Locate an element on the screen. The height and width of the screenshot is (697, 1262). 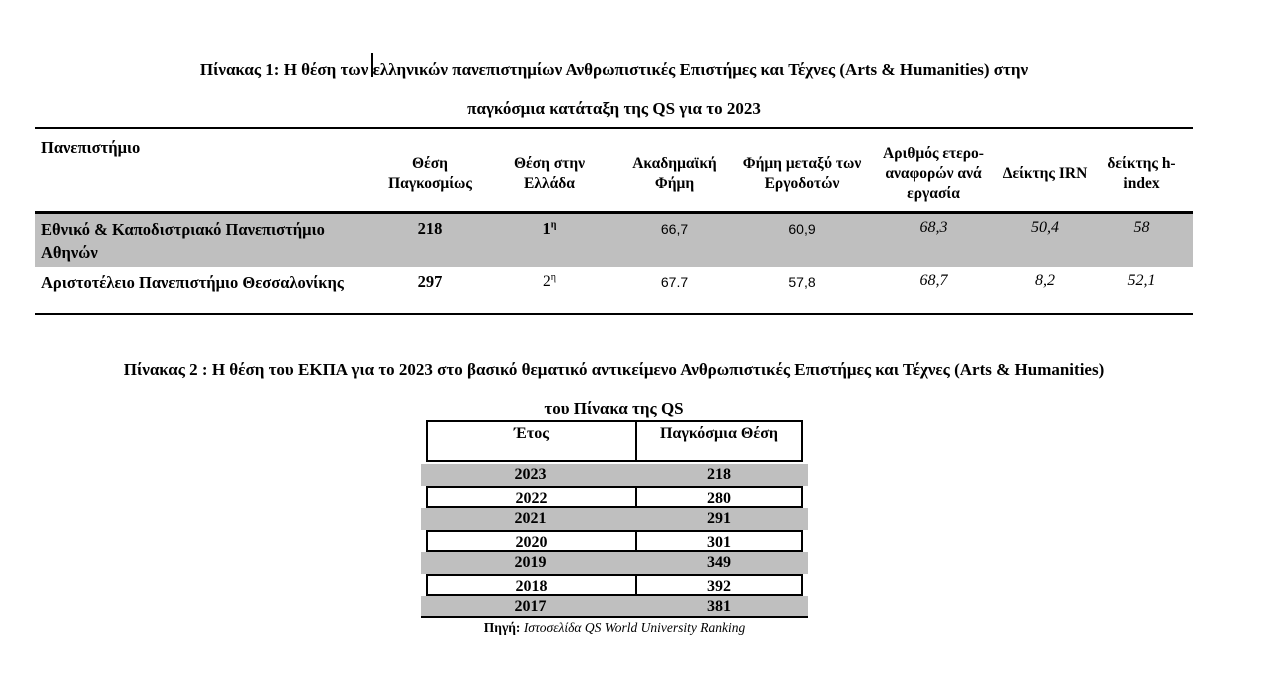
greece-rank-value: 1η is located at coordinates (549, 228).